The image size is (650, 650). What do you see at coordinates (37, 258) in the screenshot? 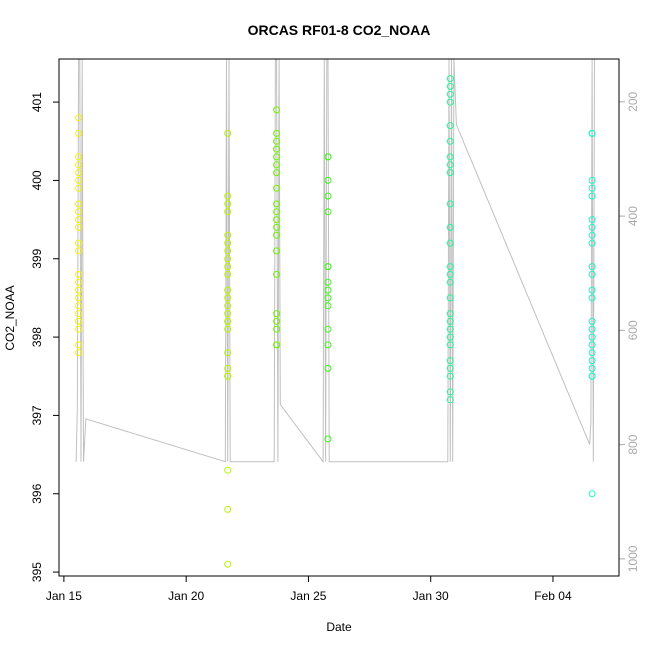
I see `y-tick-label: 399` at bounding box center [37, 258].